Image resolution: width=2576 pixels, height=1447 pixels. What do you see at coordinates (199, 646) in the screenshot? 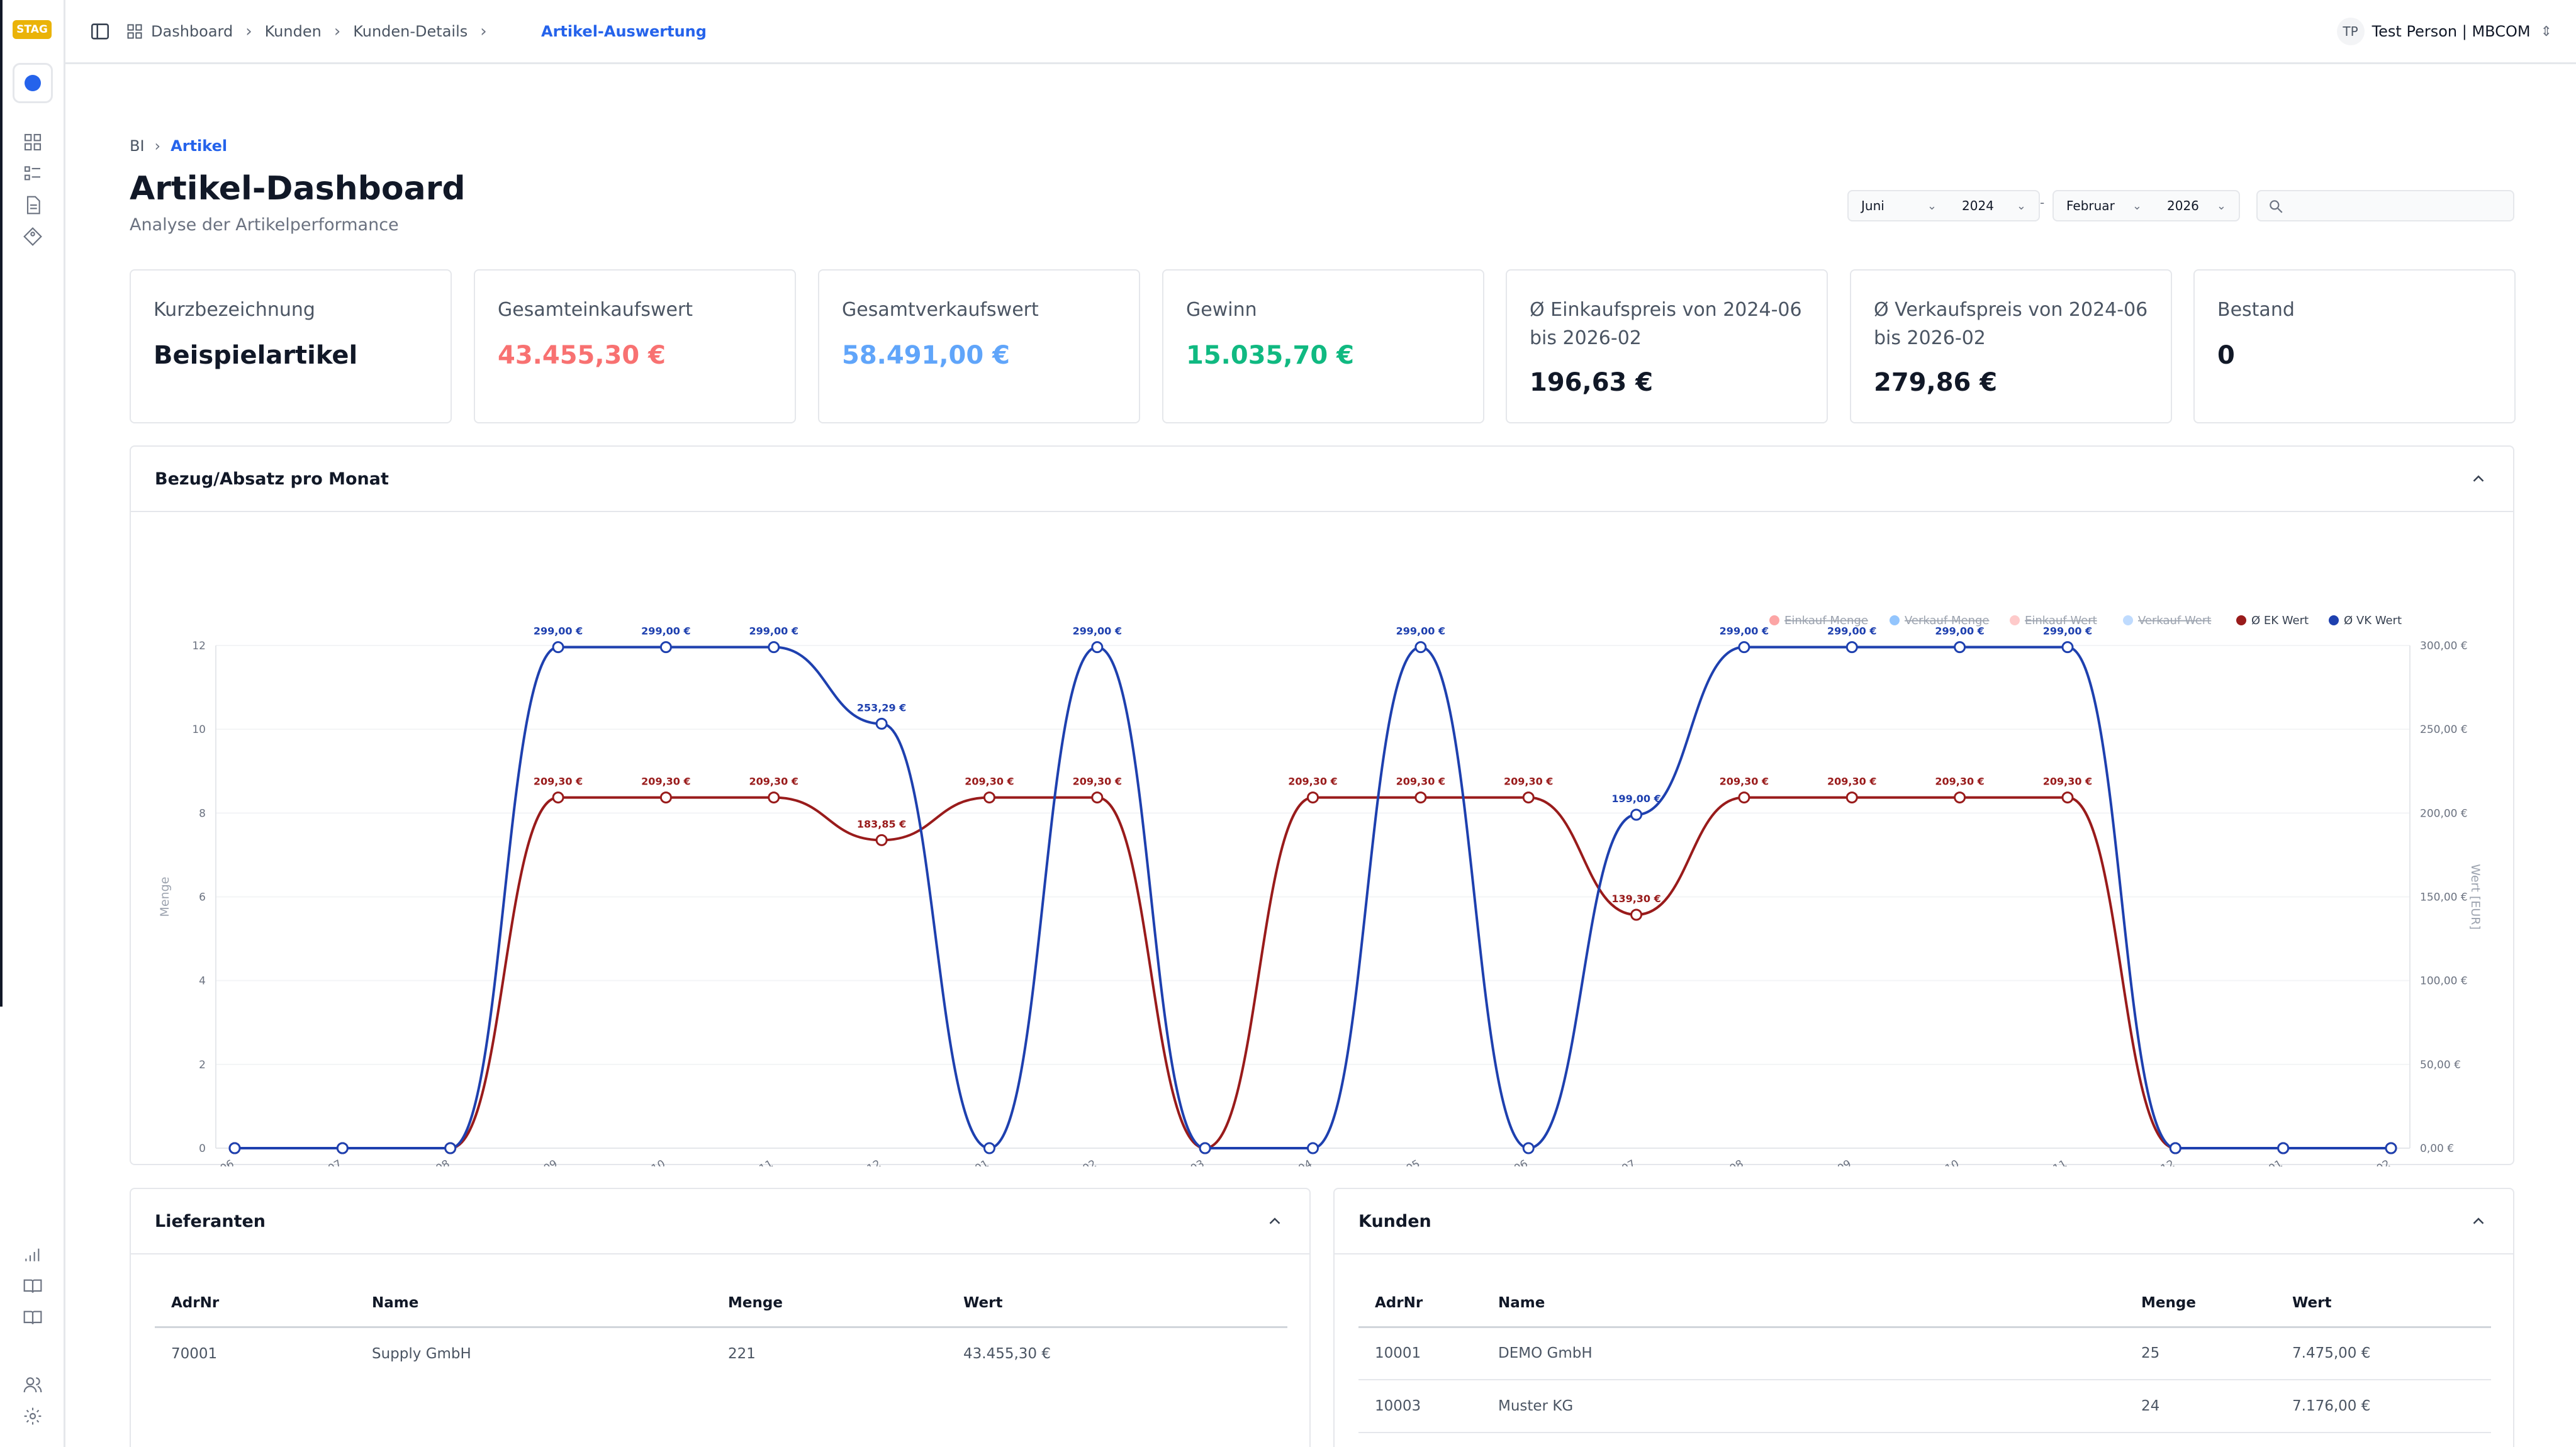
I see `y-tick-label: 12` at bounding box center [199, 646].